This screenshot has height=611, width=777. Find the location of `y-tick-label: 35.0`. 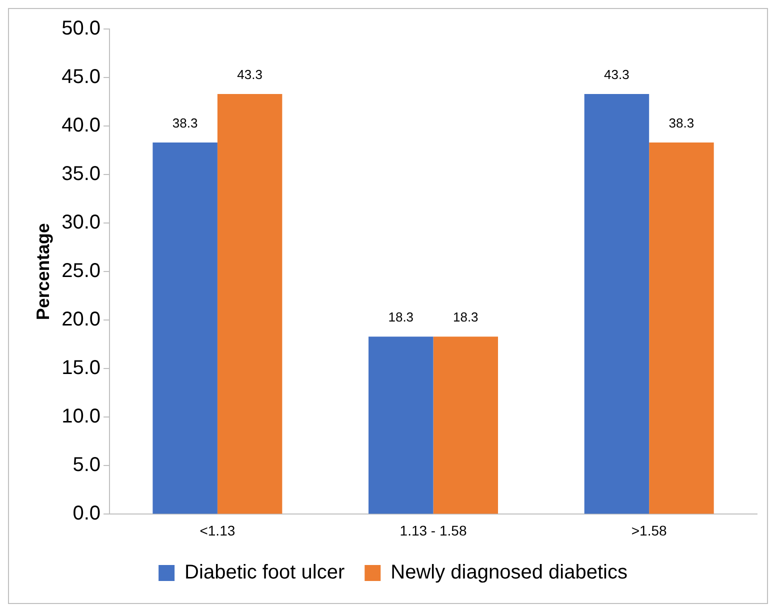

y-tick-label: 35.0 is located at coordinates (81, 174).